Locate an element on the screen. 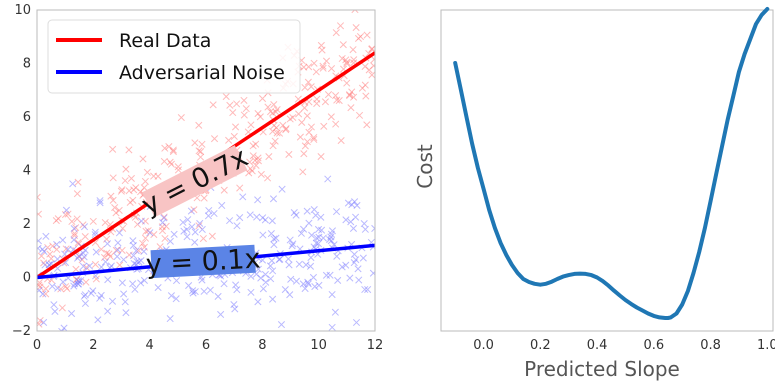 The width and height of the screenshot is (775, 381). x-axis-label: Predicted Slope is located at coordinates (602, 369).